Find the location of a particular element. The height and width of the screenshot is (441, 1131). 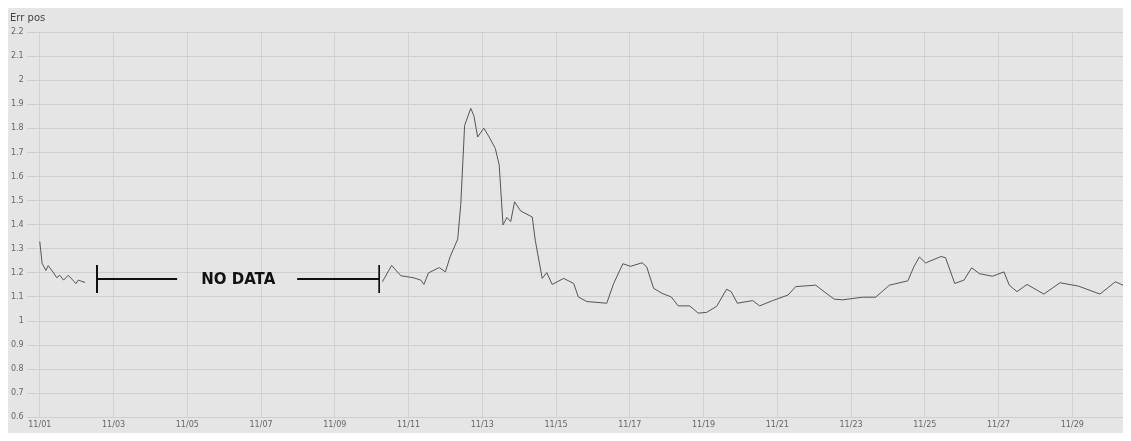

x-tick-label: 11/29 is located at coordinates (1072, 425).